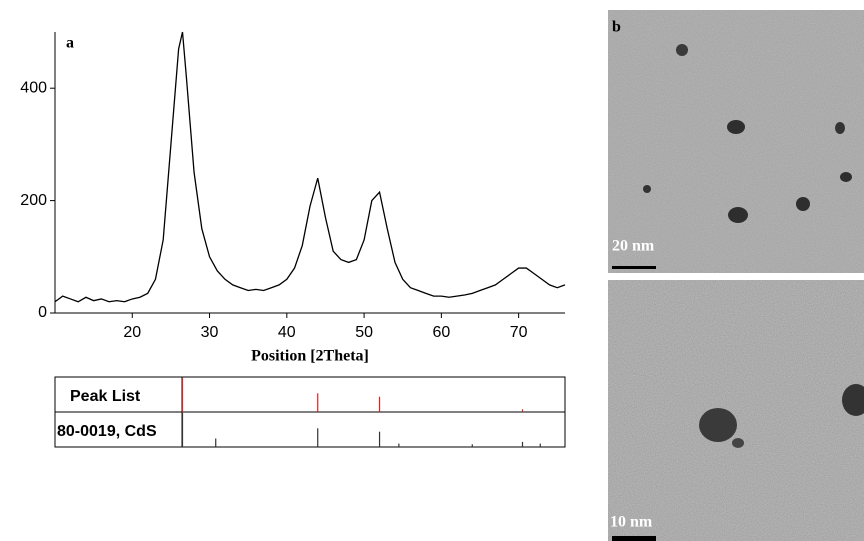  What do you see at coordinates (441, 332) in the screenshot?
I see `x-tick-label: 60` at bounding box center [441, 332].